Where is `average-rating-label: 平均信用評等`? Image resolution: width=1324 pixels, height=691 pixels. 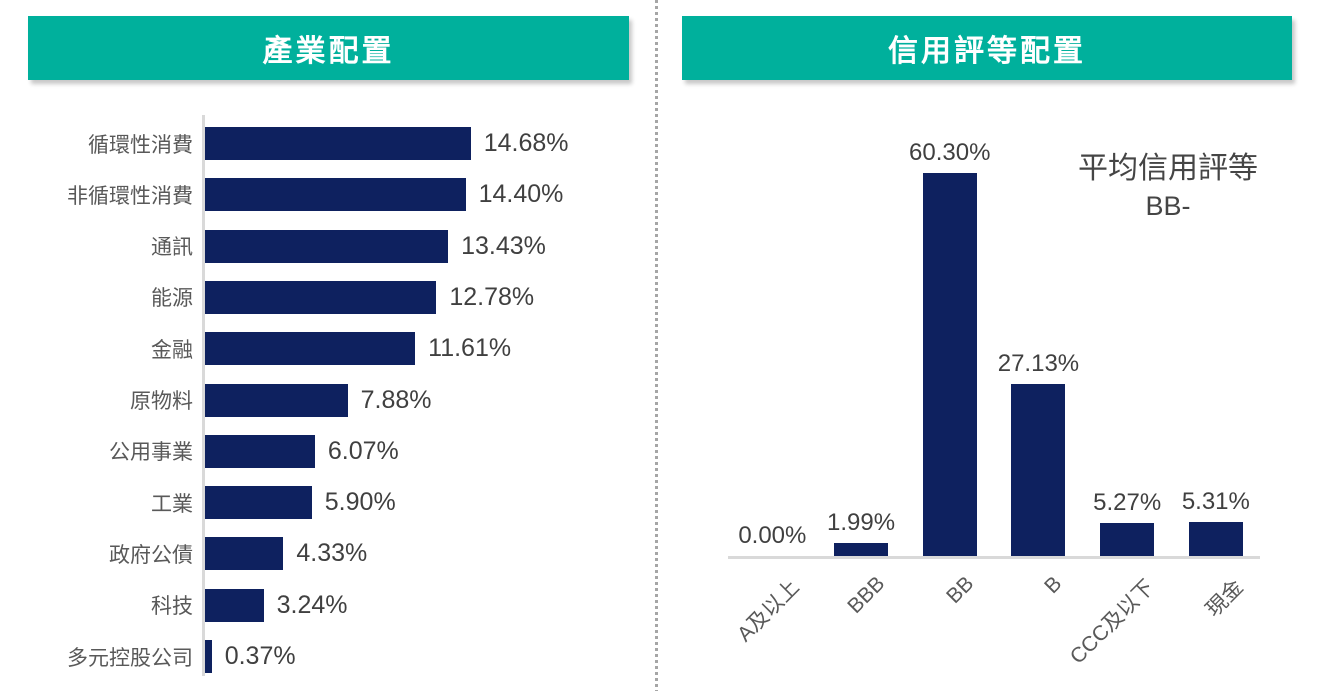 average-rating-label: 平均信用評等 is located at coordinates (1168, 168).